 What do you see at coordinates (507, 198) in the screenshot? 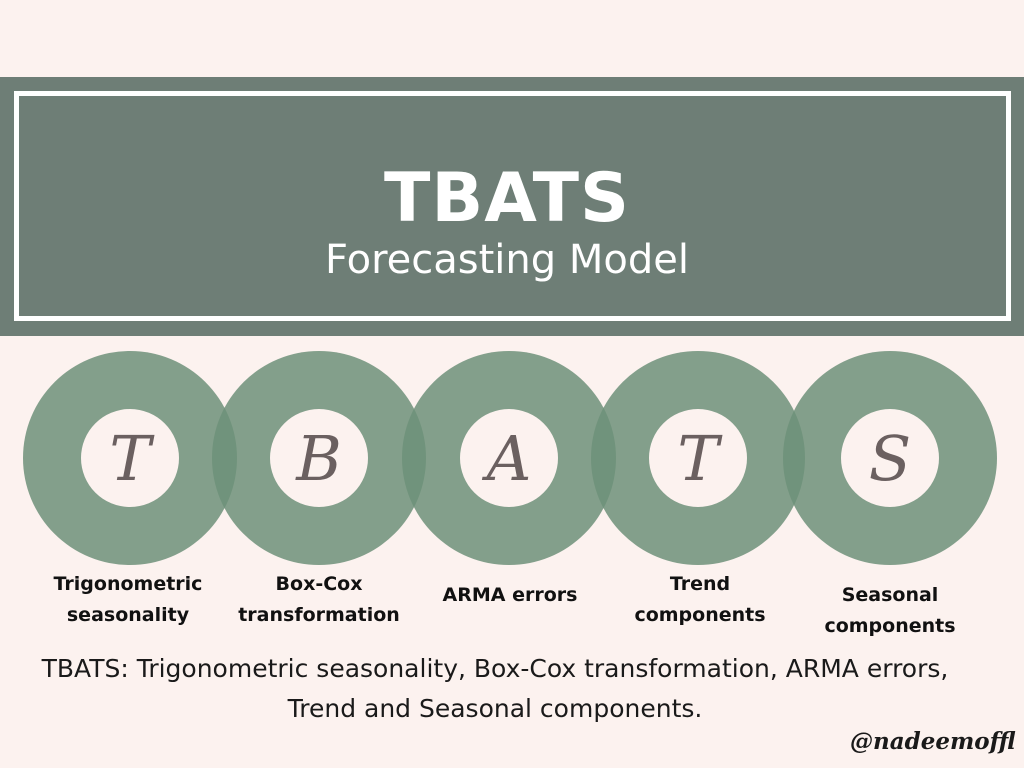
I see `page-title: TBATS` at bounding box center [507, 198].